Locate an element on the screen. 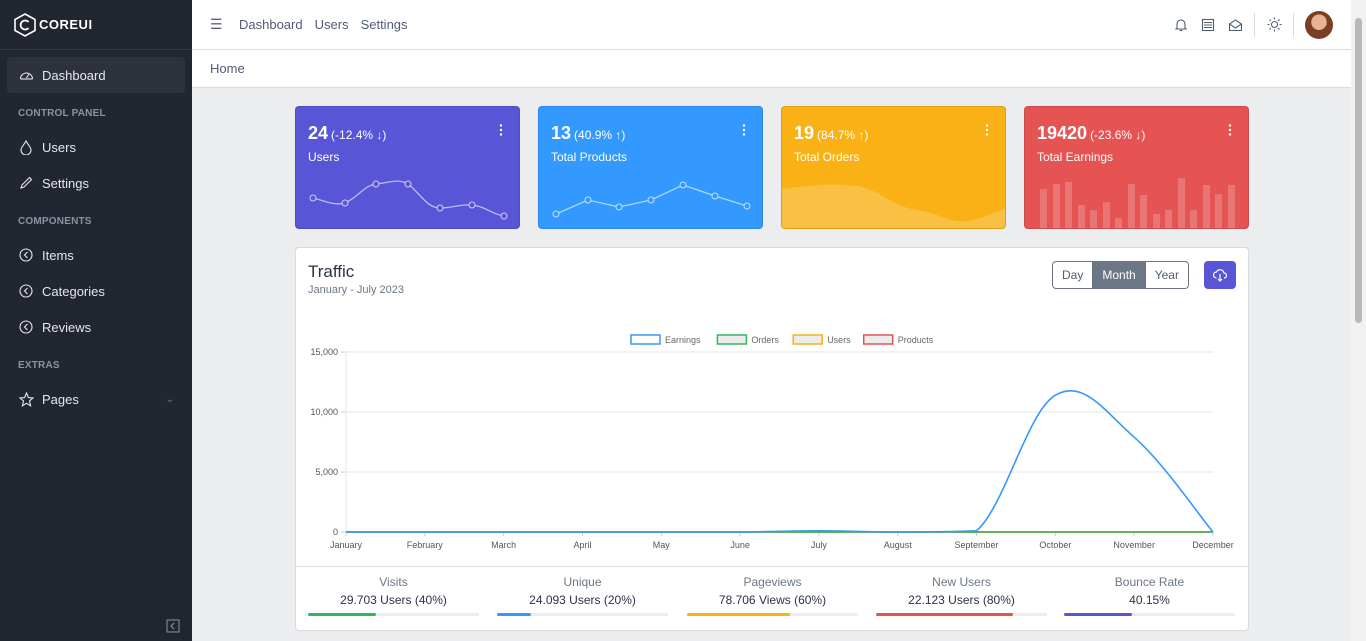 This screenshot has height=641, width=1366. widget-value: 13 is located at coordinates (561, 133).